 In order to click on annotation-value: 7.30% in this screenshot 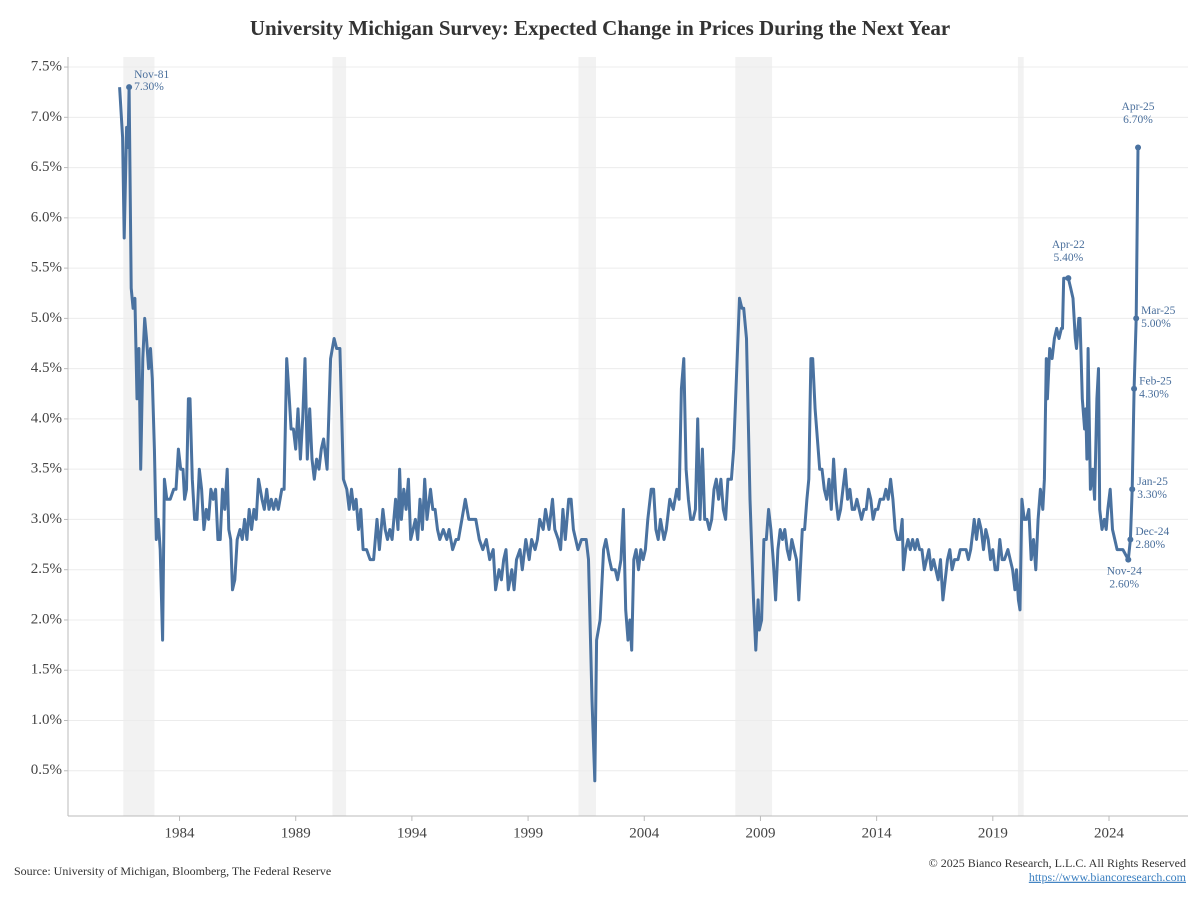, I will do `click(149, 87)`.